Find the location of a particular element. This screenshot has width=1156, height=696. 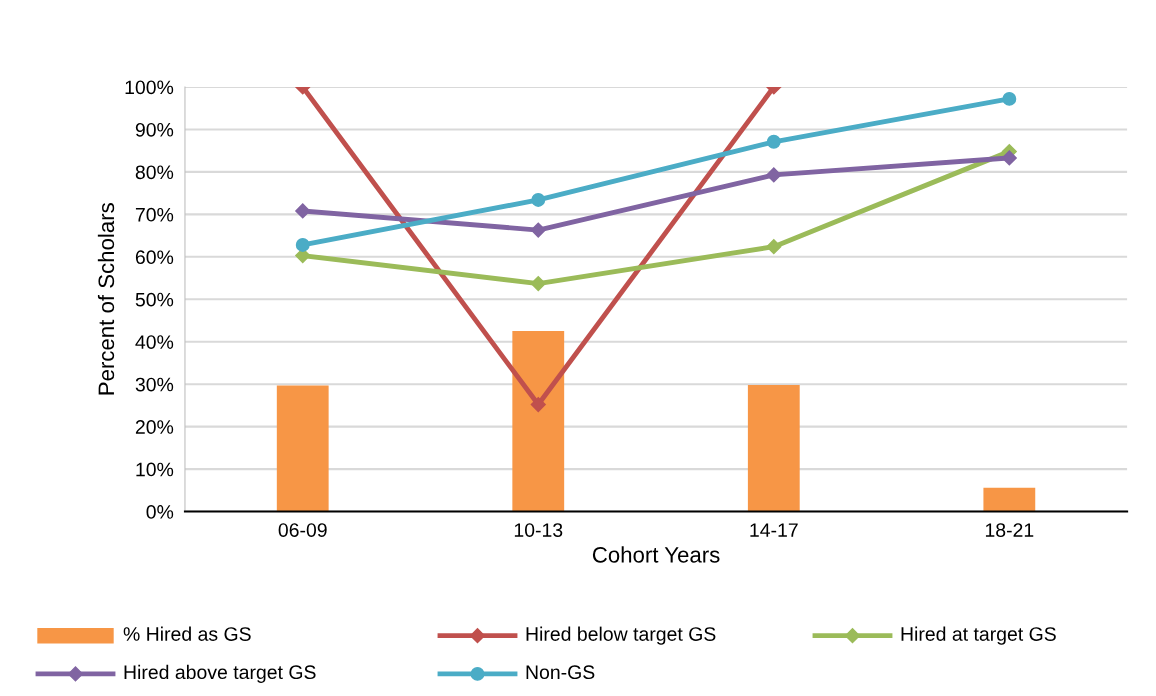

y-tick-label: 40% is located at coordinates (154, 342).